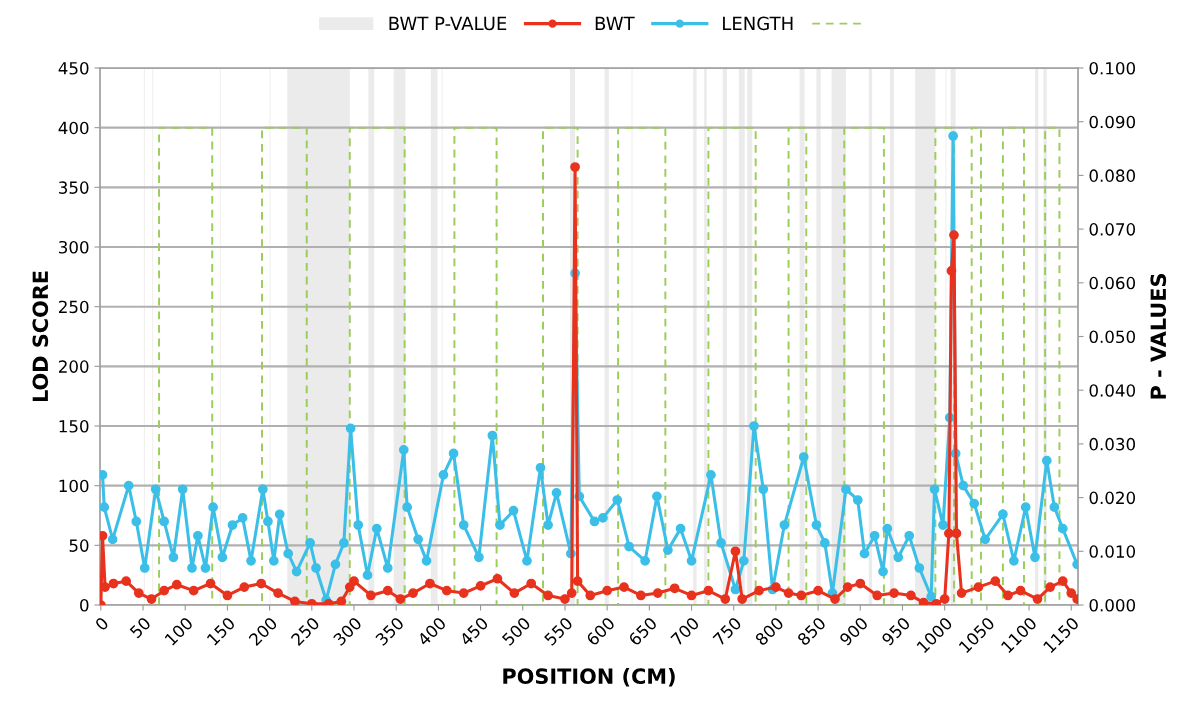 This screenshot has height=720, width=1200. Describe the element at coordinates (853, 631) in the screenshot. I see `x-tick-label: 900` at that location.